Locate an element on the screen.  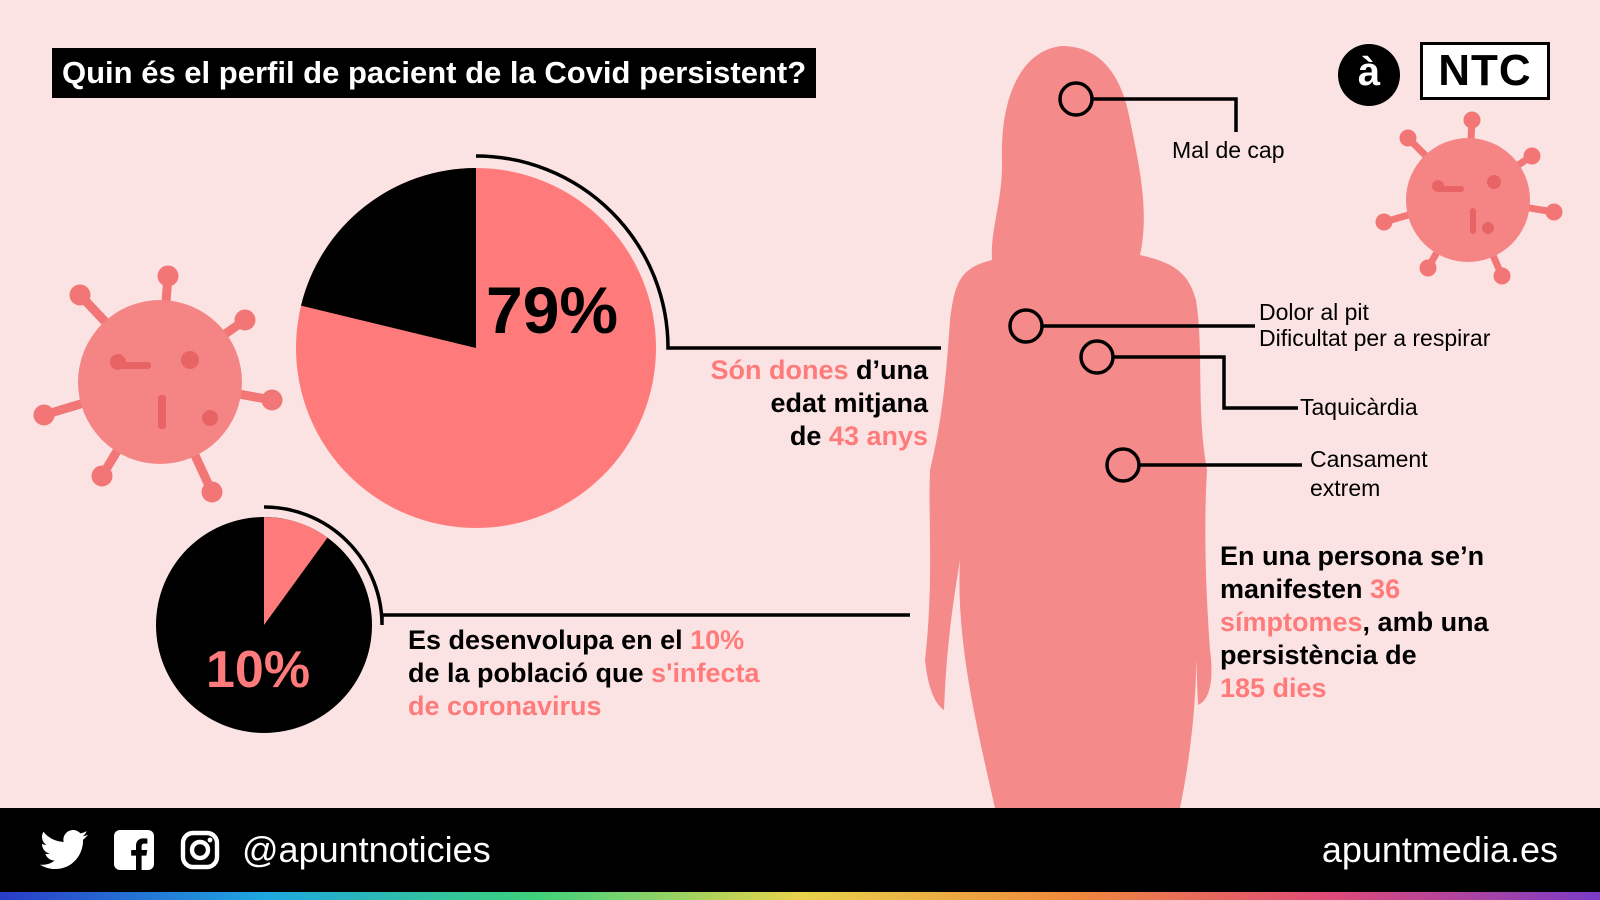
persistent-desc-line3: de coronavirus is located at coordinates (505, 706).